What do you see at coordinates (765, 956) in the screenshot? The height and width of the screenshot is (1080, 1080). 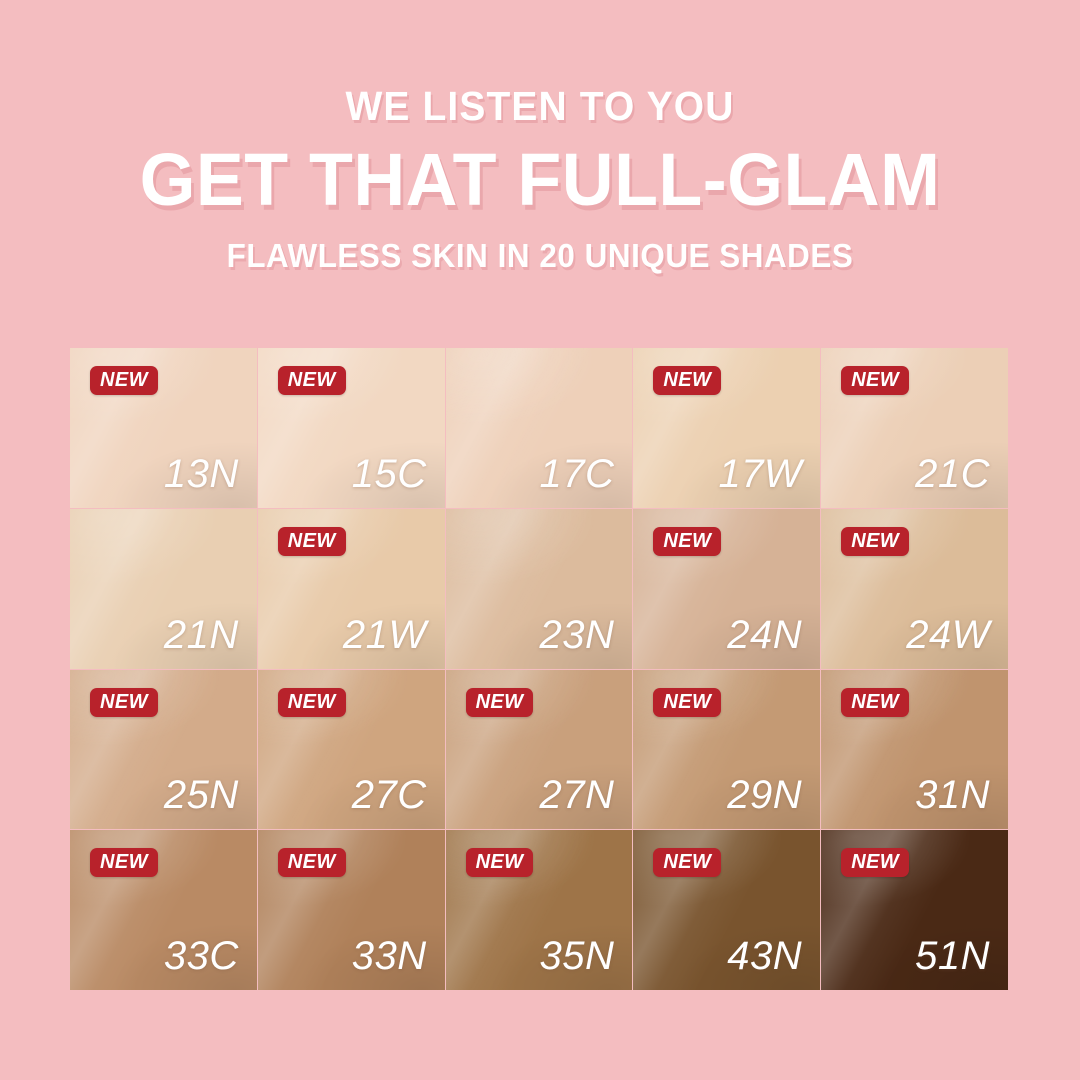 I see `shade-name-label: 43N` at bounding box center [765, 956].